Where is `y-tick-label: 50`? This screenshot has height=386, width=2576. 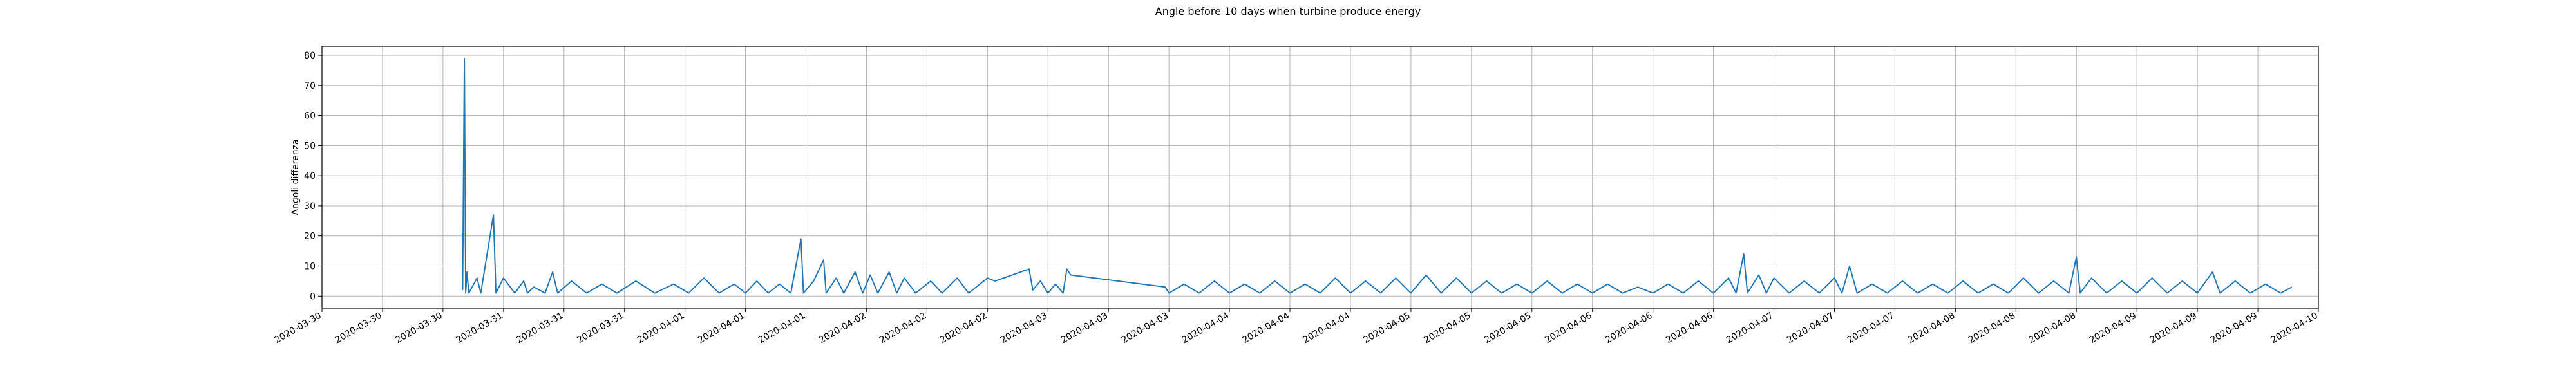 y-tick-label: 50 is located at coordinates (310, 146).